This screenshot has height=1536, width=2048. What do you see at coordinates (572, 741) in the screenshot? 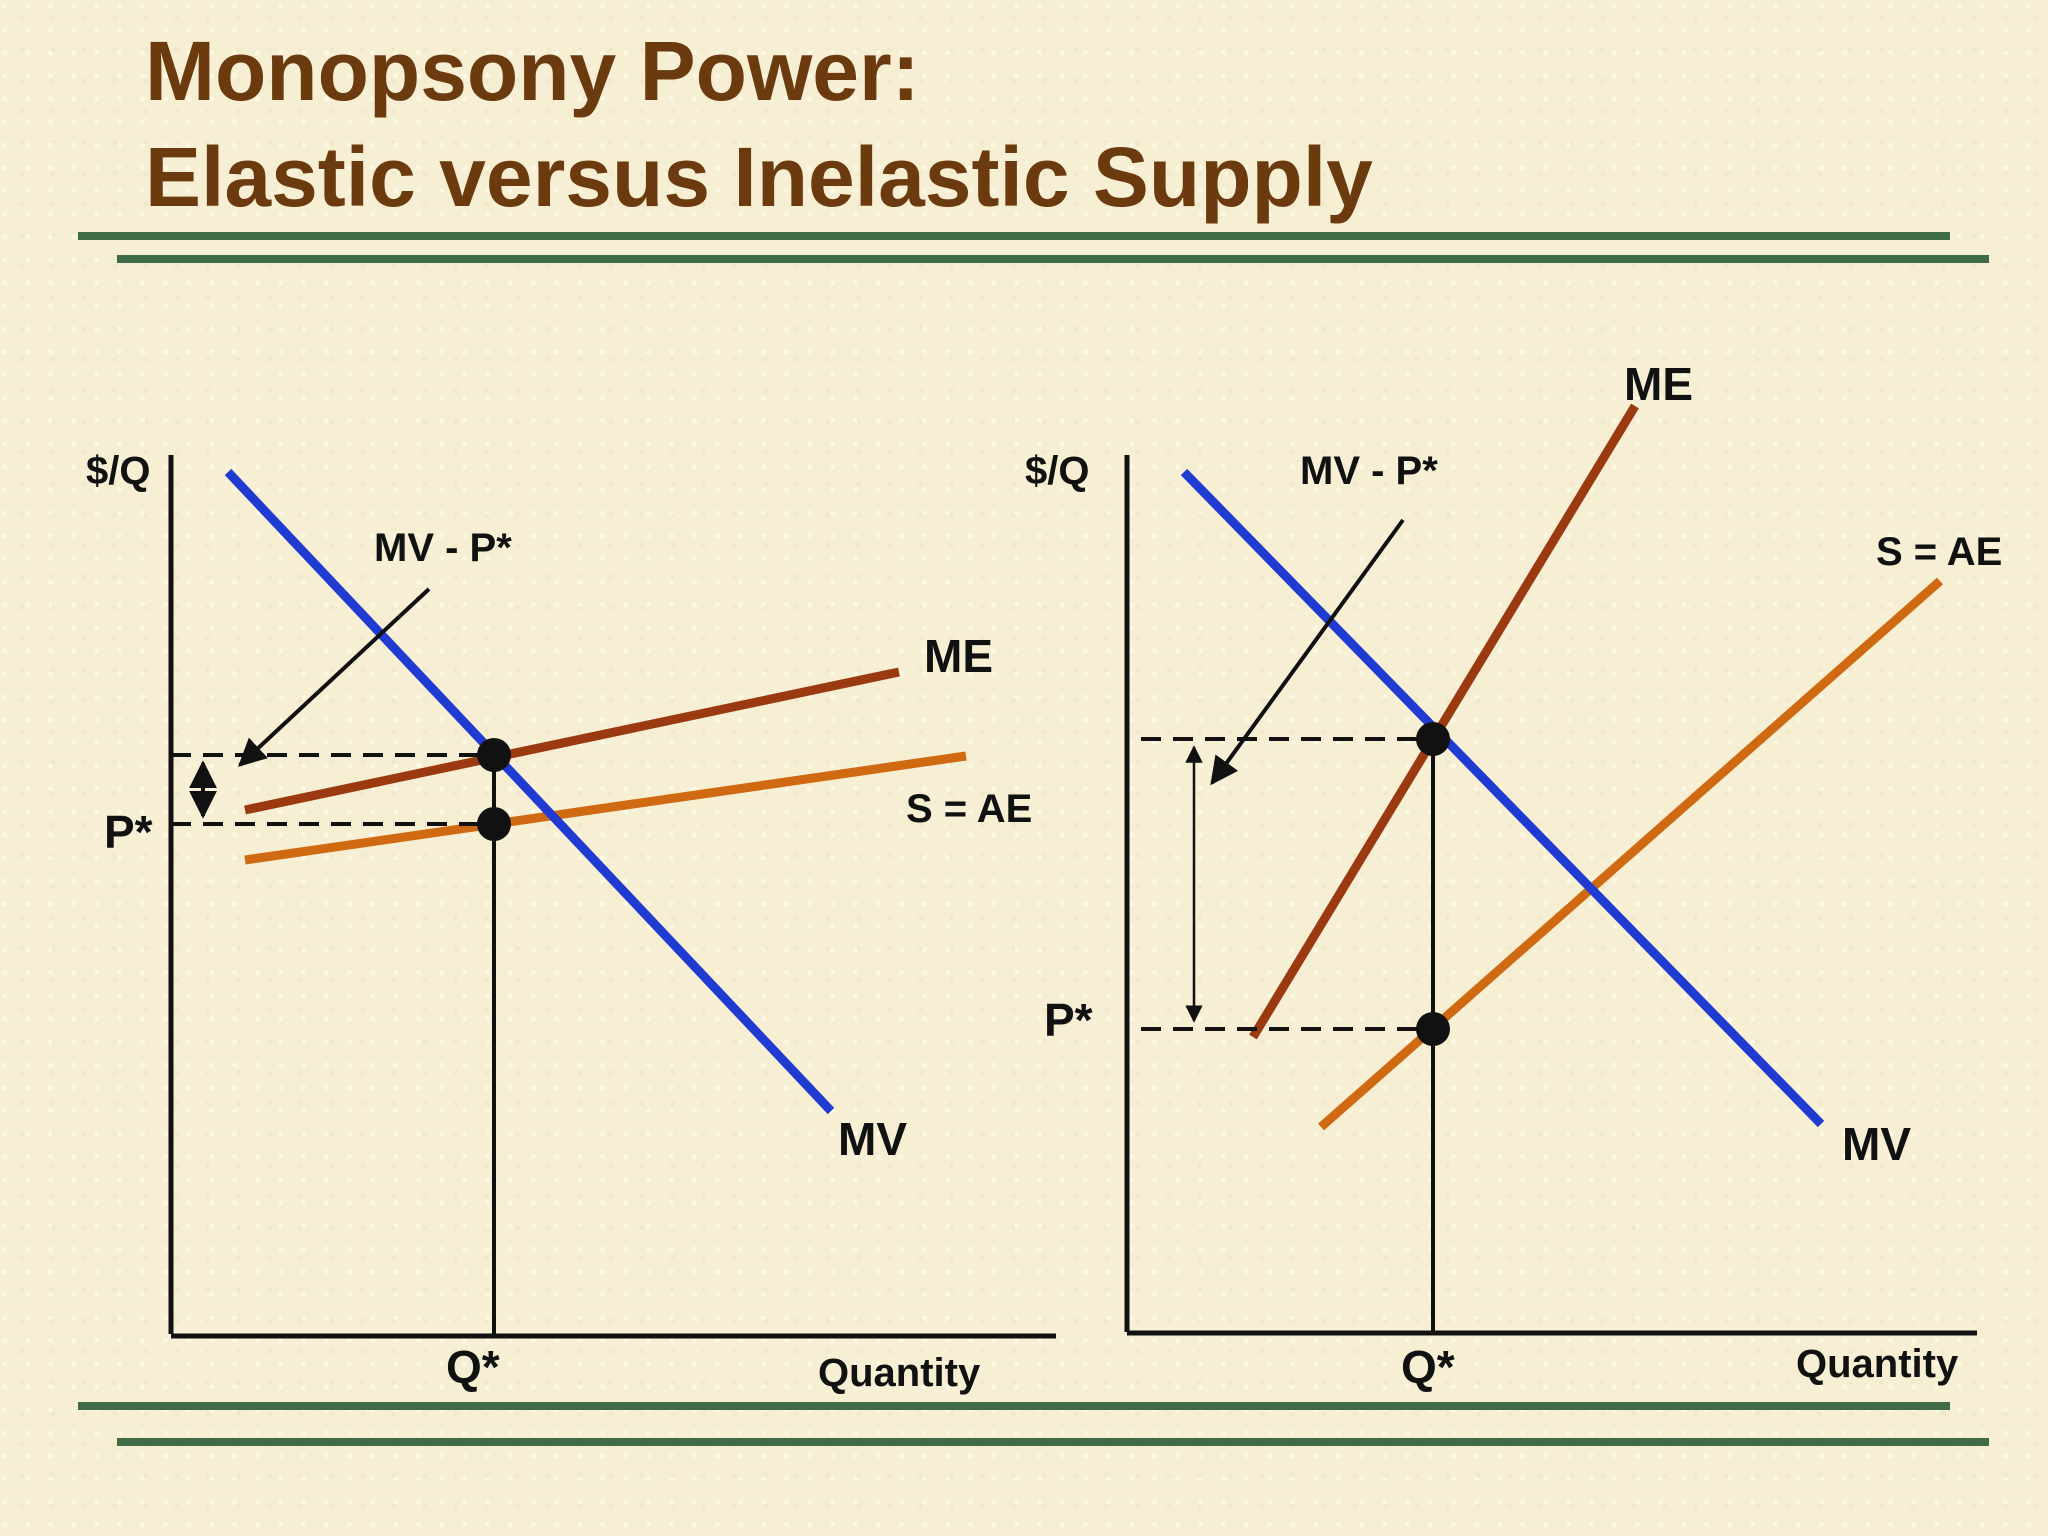
I see `left-me-curve` at bounding box center [572, 741].